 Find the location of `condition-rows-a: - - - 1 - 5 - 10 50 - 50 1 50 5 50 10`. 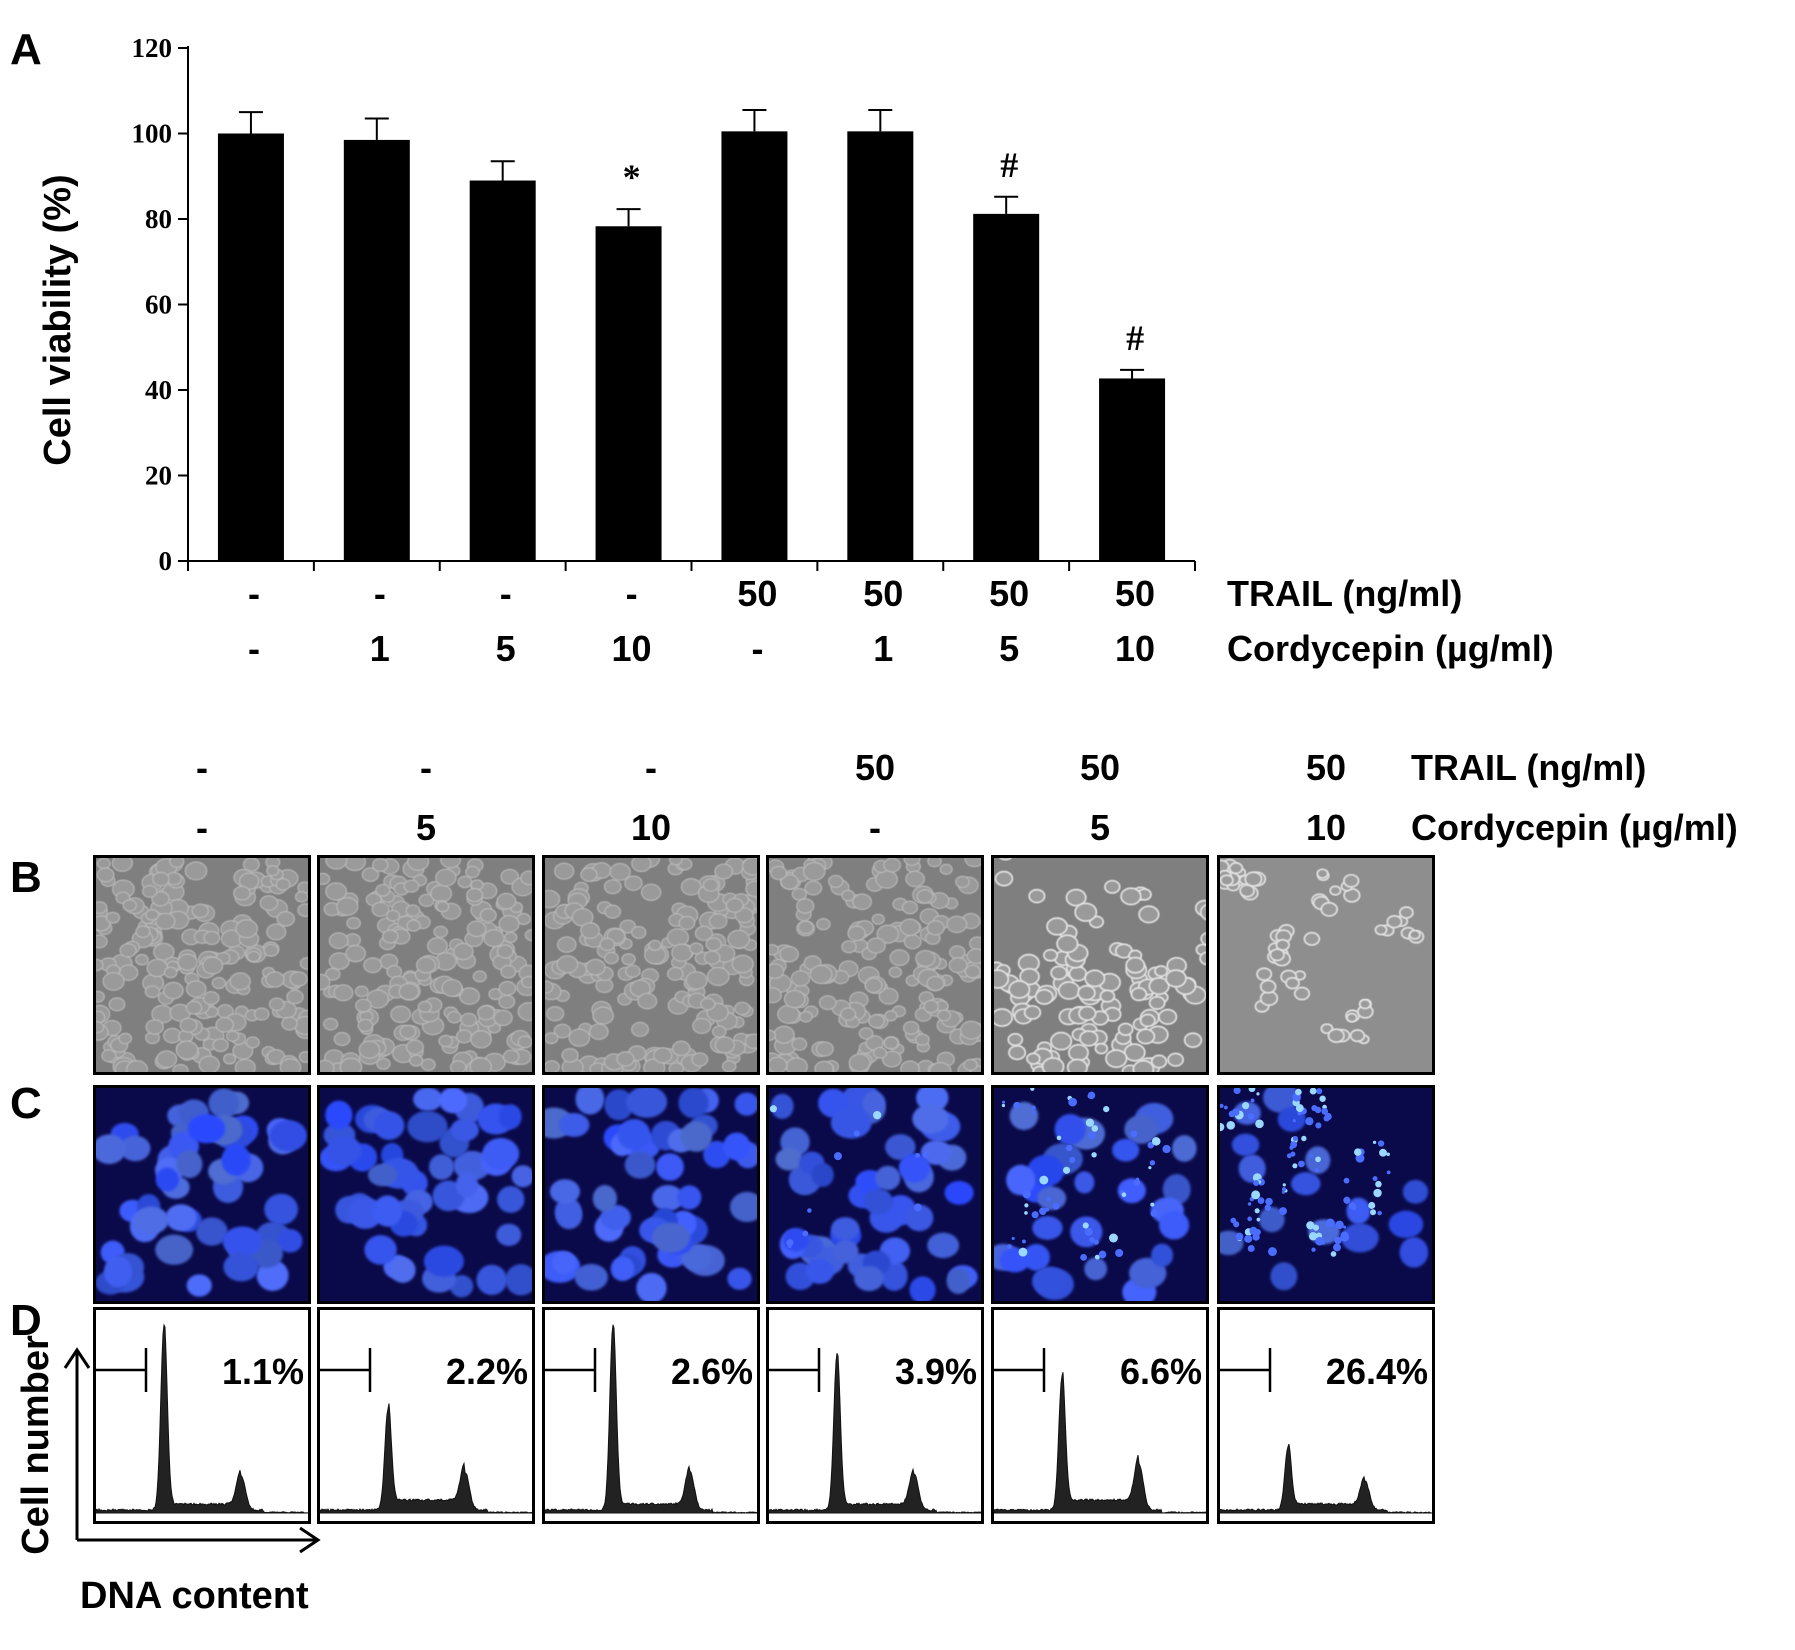

condition-rows-a: - - - 1 - 5 - 10 50 - 50 1 50 5 50 10 is located at coordinates (701, 621).